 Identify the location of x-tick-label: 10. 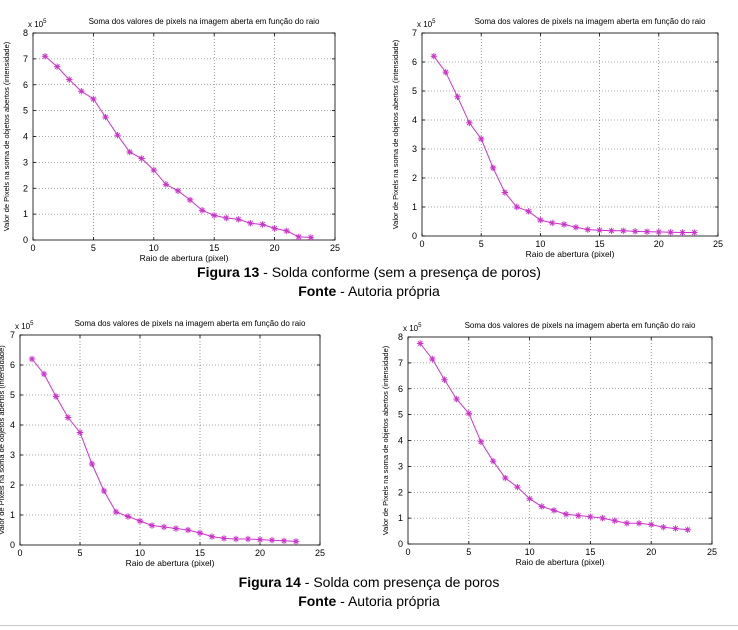
(140, 553).